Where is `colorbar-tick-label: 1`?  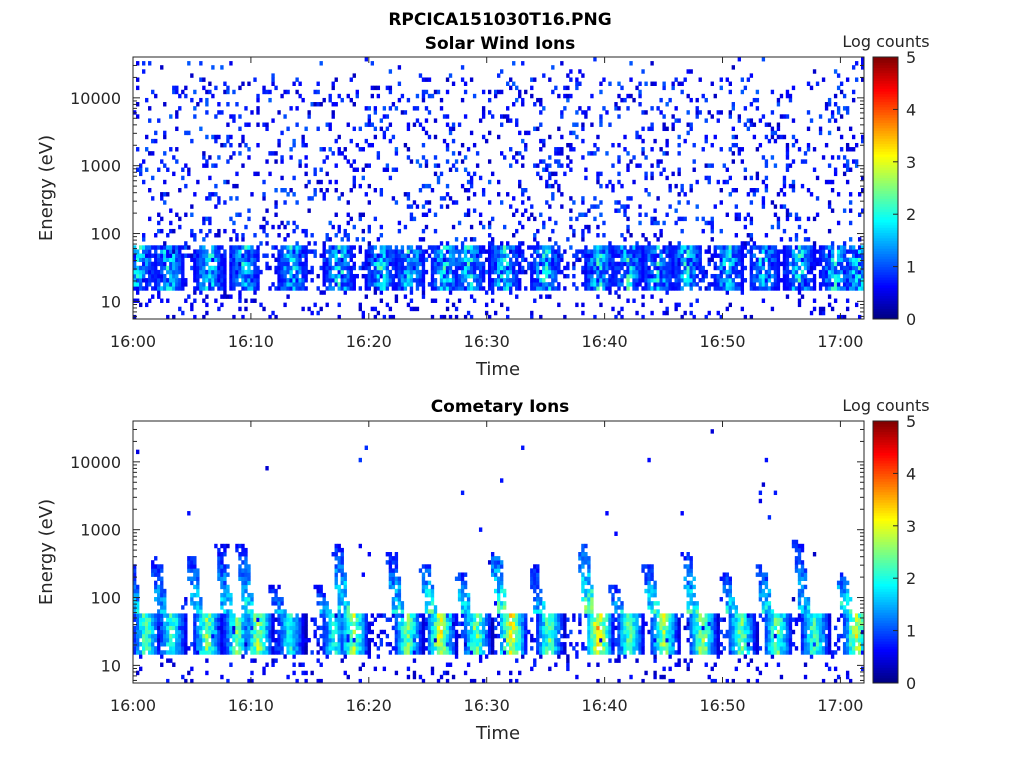
colorbar-tick-label: 1 is located at coordinates (911, 267).